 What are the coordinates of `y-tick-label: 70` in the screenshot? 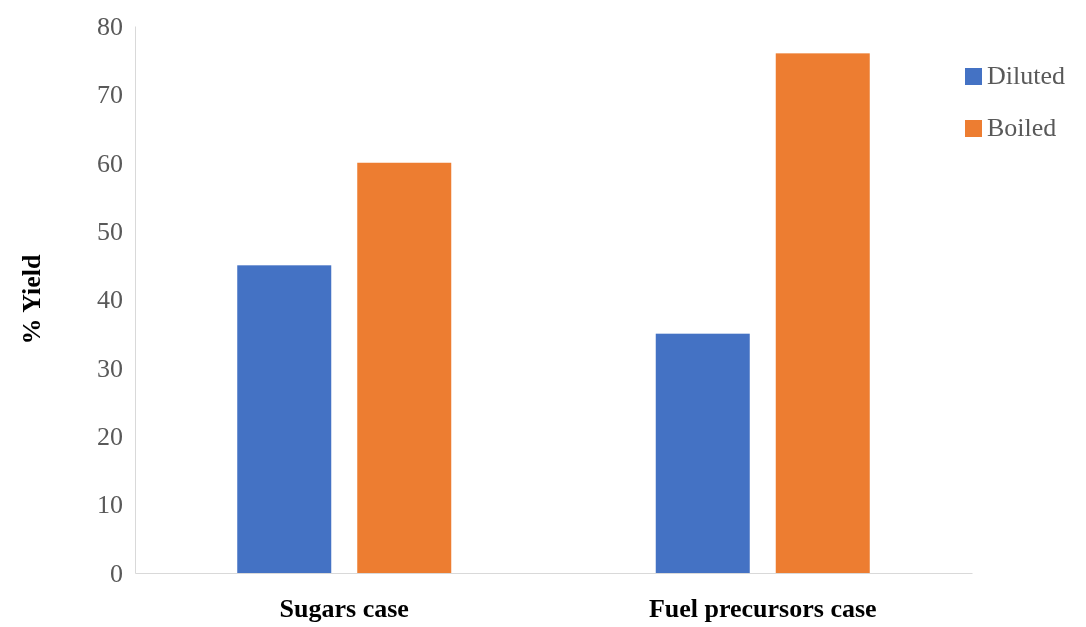 It's located at (110, 95).